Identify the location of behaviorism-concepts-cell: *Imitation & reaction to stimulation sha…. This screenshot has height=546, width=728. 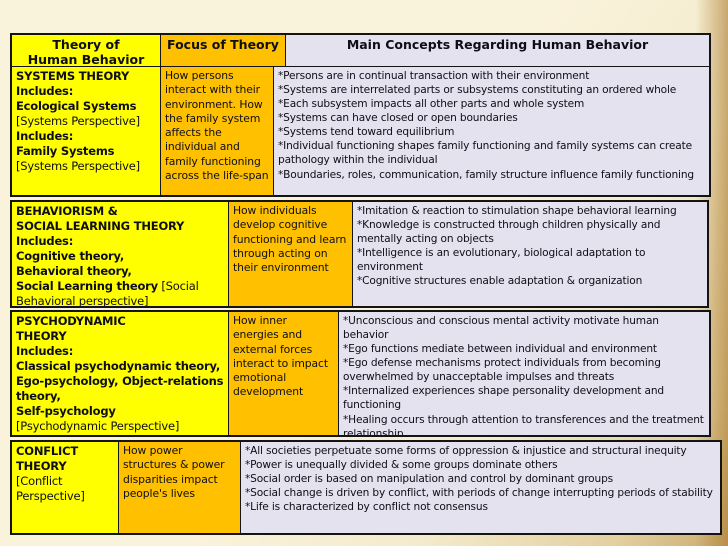
(529, 254).